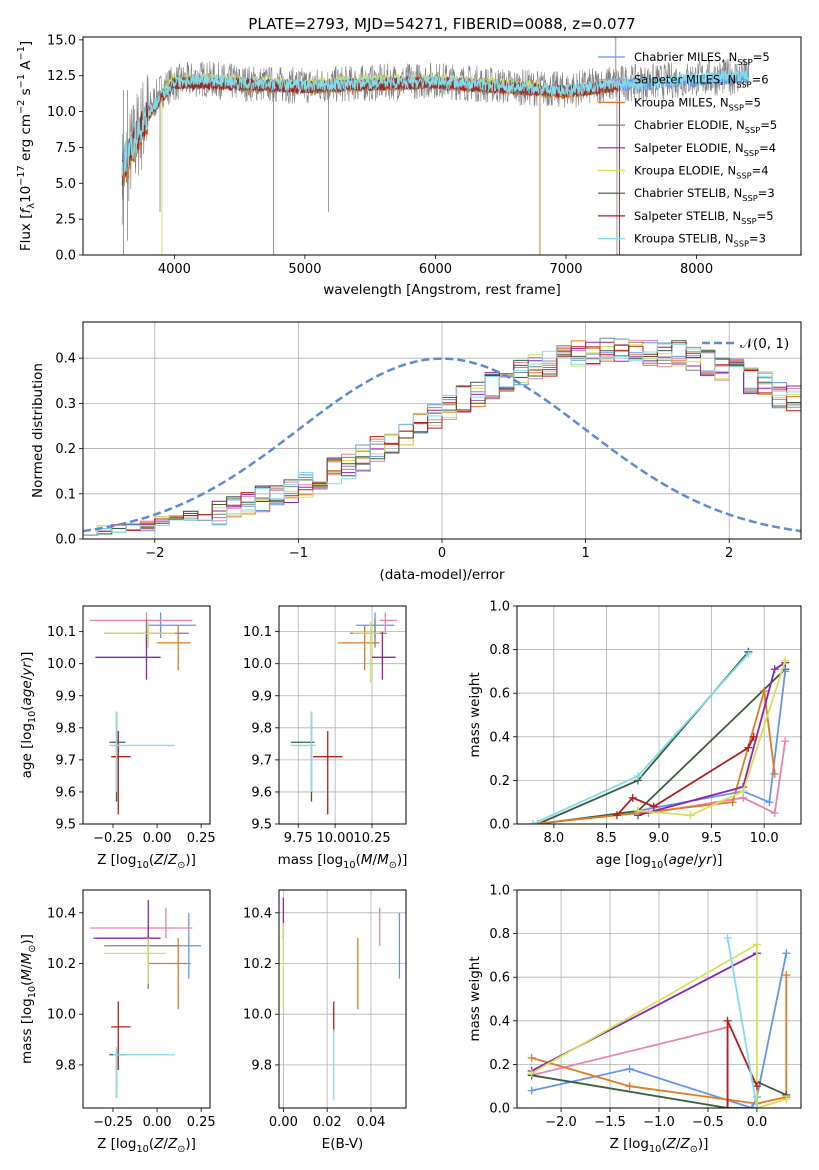  What do you see at coordinates (298, 553) in the screenshot?
I see `x-tick-label: −1` at bounding box center [298, 553].